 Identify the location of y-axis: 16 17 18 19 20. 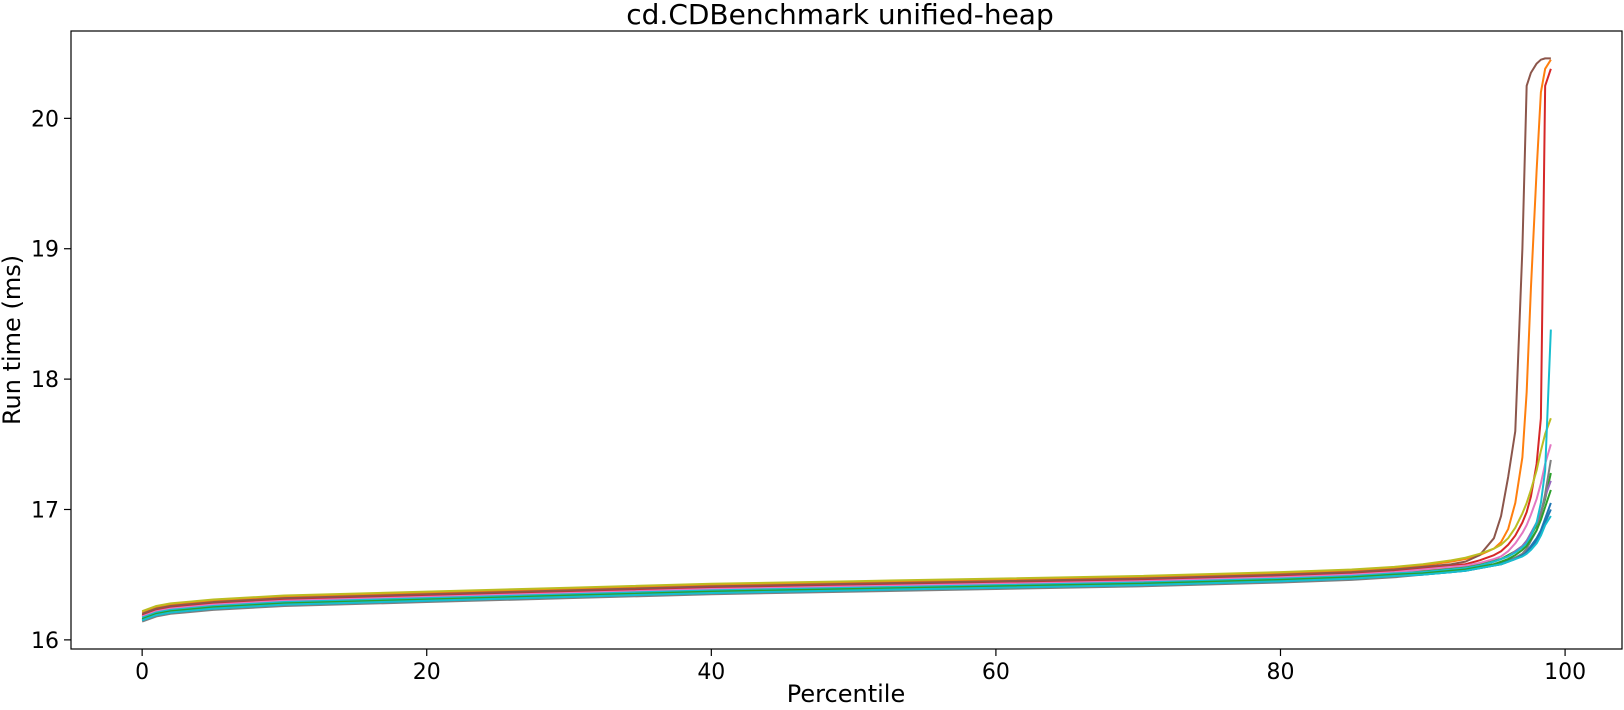
(51, 380).